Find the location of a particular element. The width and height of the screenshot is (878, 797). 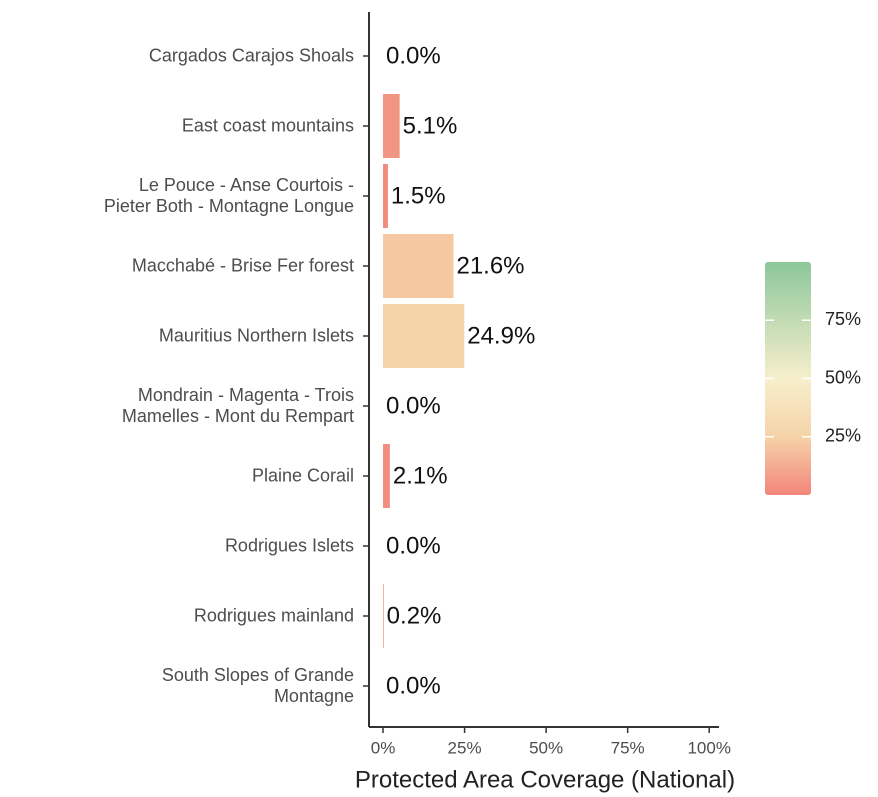

value-label: 1.5% is located at coordinates (418, 195).